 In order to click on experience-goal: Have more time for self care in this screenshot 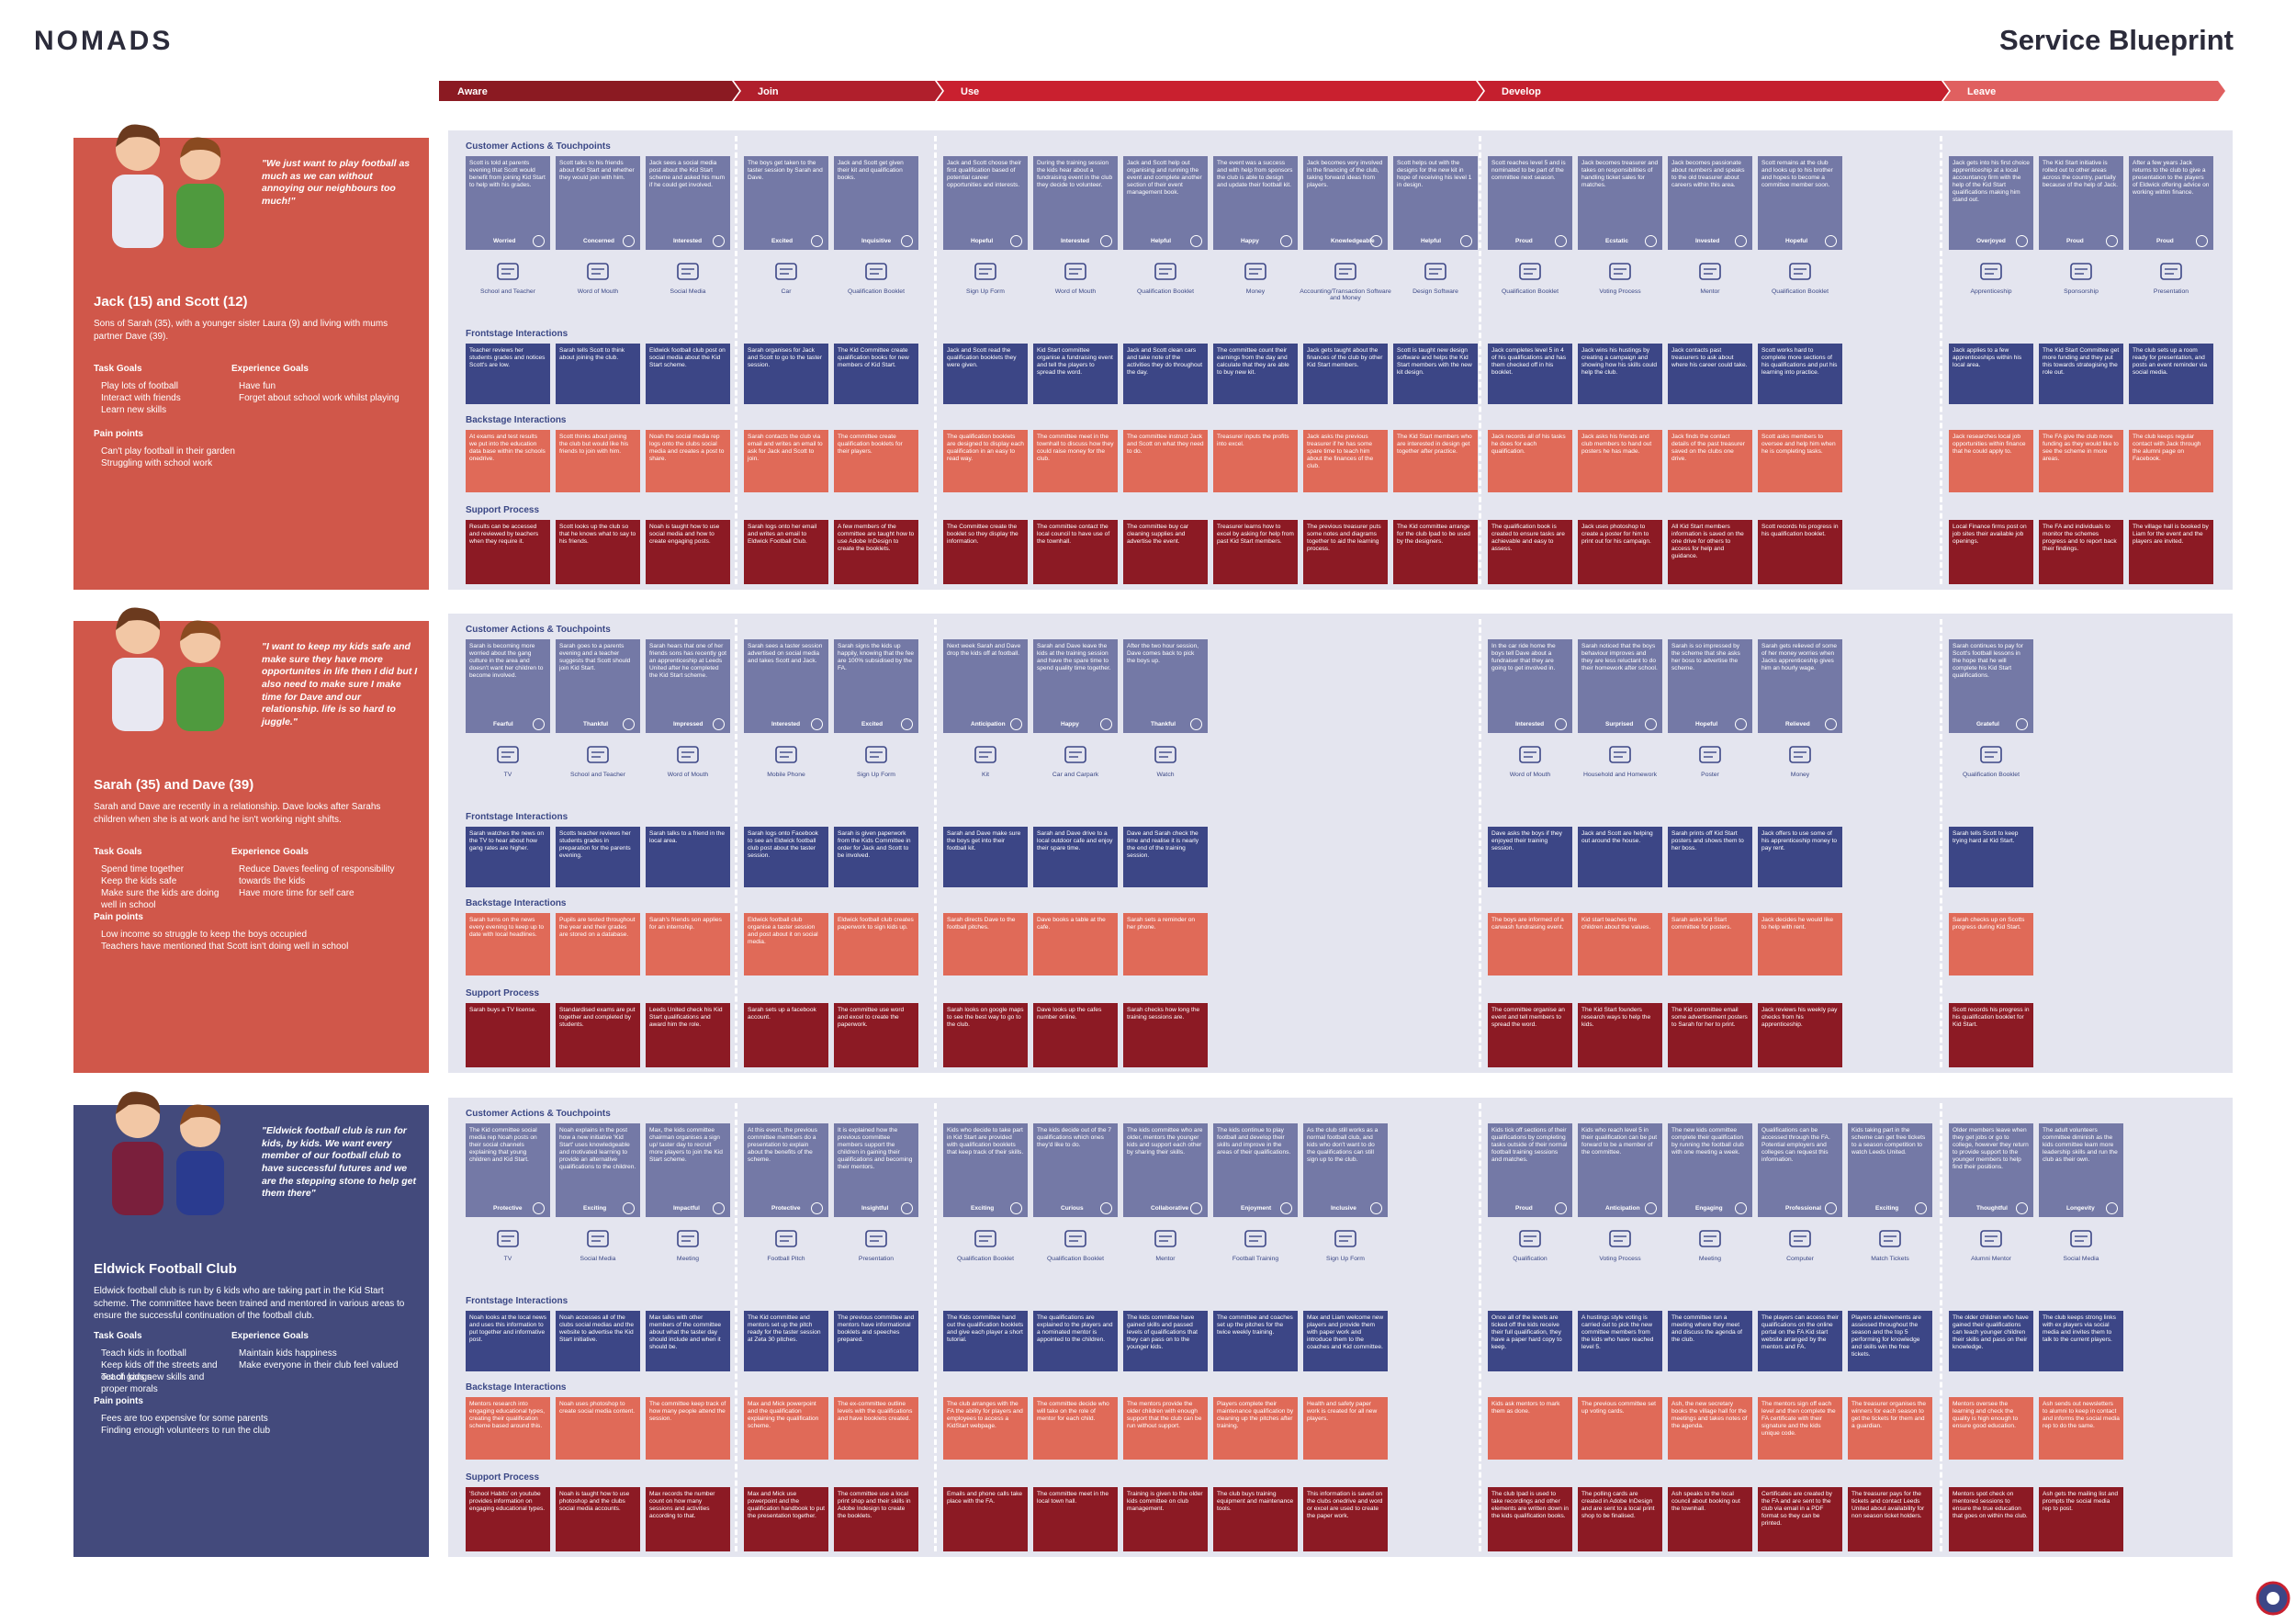, I will do `click(297, 893)`.